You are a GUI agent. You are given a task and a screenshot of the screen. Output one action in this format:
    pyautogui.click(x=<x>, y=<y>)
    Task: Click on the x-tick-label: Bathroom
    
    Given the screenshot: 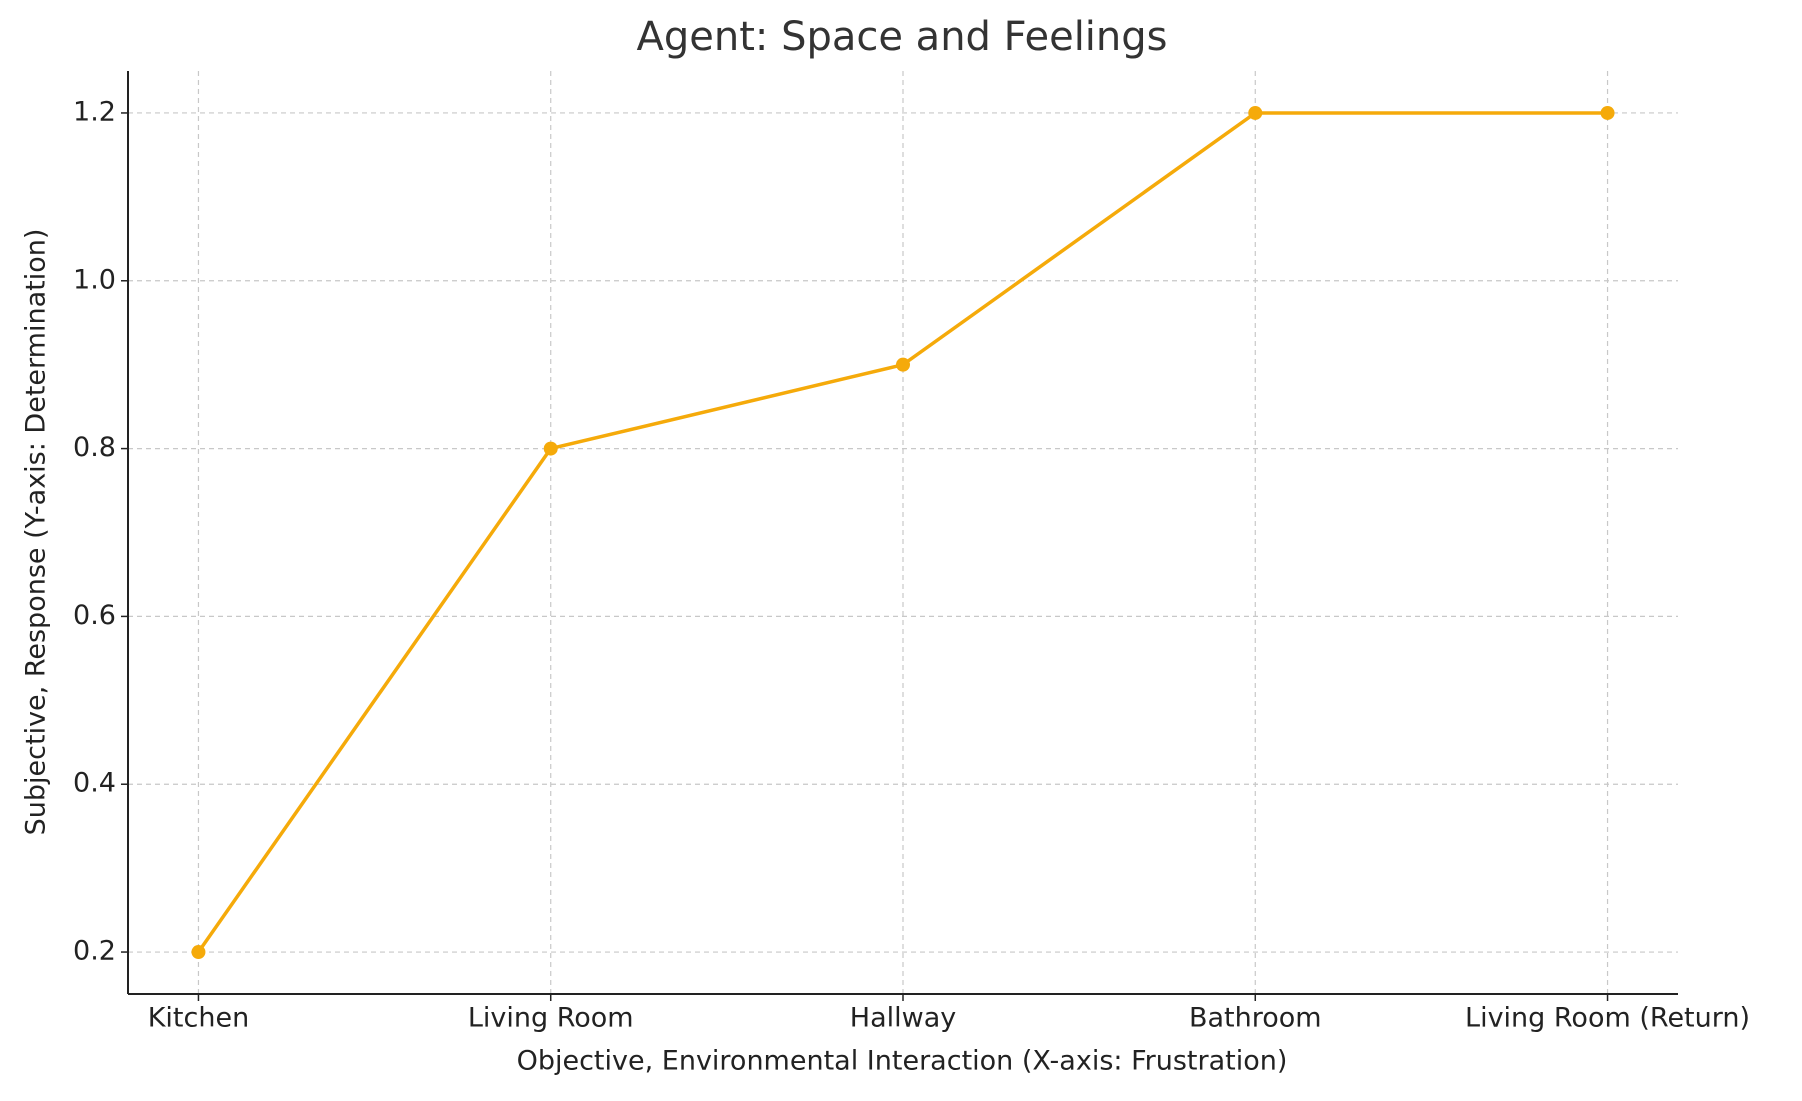 What is the action you would take?
    pyautogui.click(x=1255, y=1018)
    